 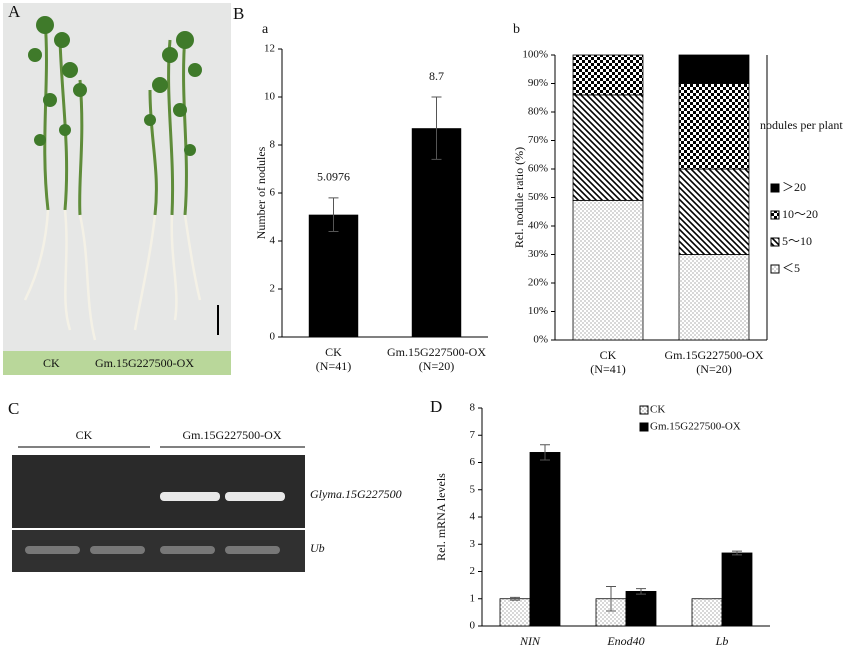 What do you see at coordinates (695, 427) in the screenshot?
I see `legend-label: Gm.15G227500-OX` at bounding box center [695, 427].